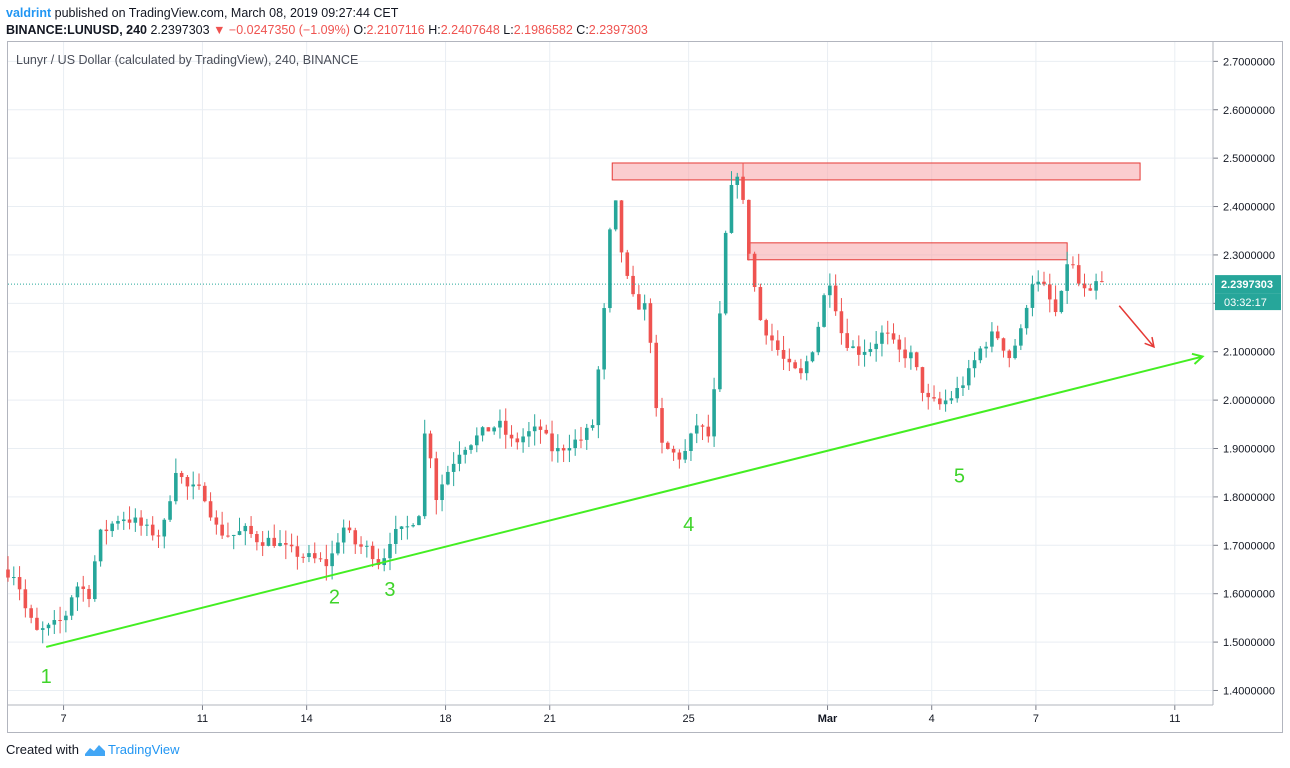 This screenshot has height=768, width=1290. I want to click on author-name: valdrint, so click(29, 13).